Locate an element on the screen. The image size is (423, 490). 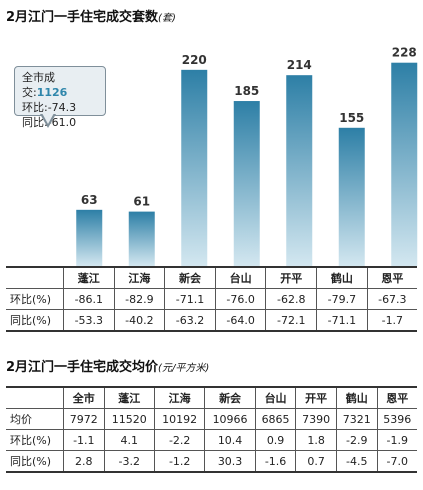
row-label: 均价 is located at coordinates (35, 419).